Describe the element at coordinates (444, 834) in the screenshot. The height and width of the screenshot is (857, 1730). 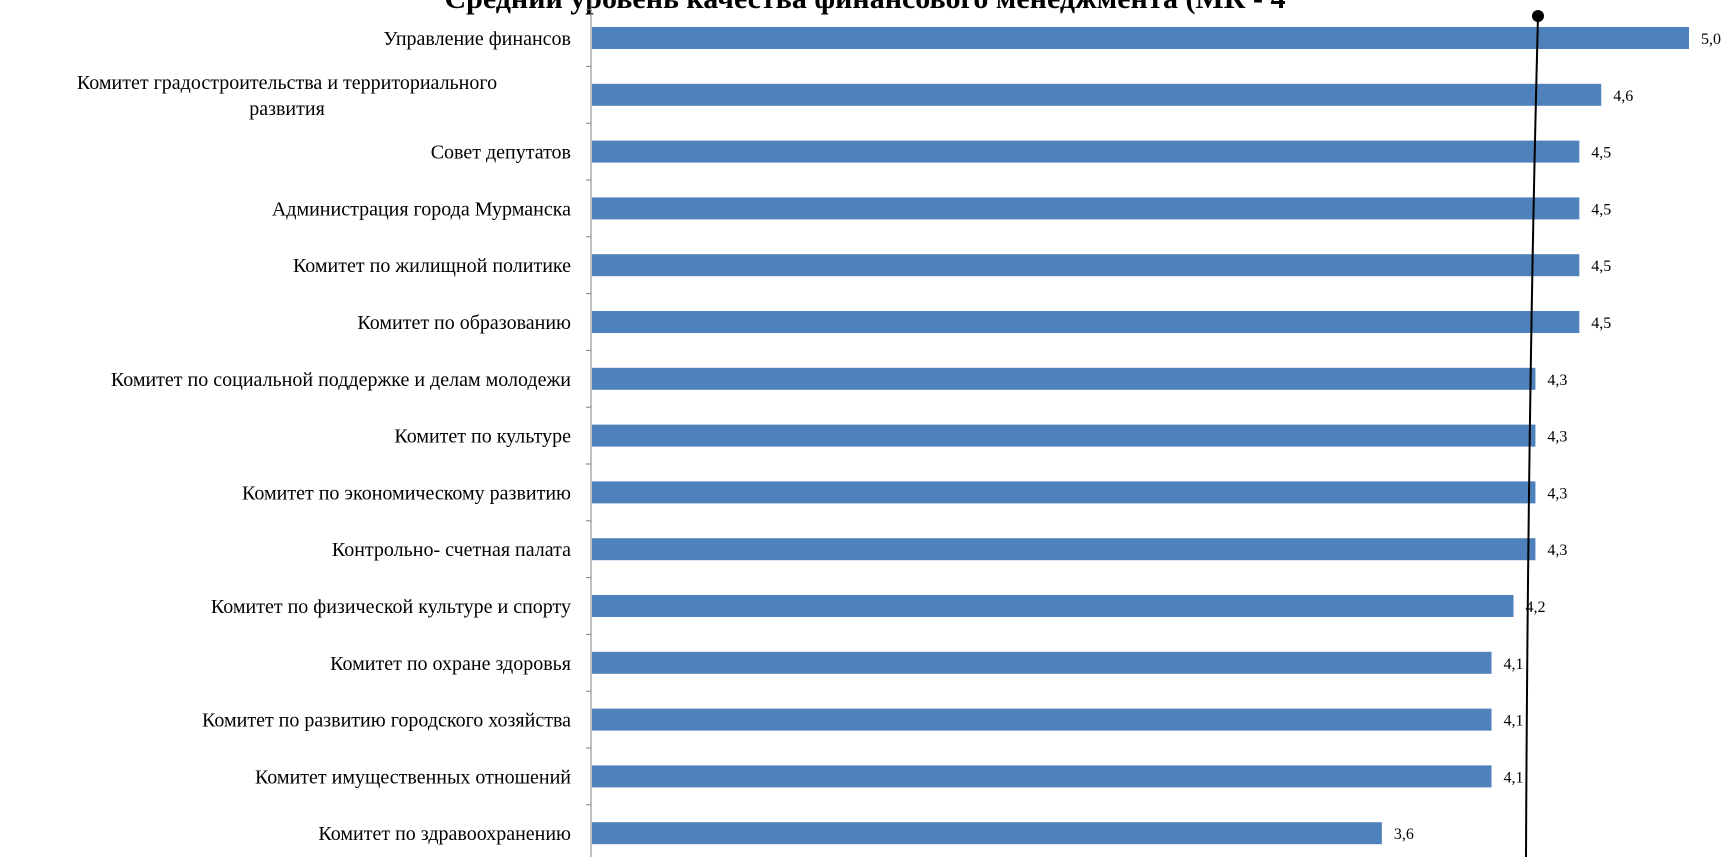
I see `category-label: Комитет по здравоохранению` at that location.